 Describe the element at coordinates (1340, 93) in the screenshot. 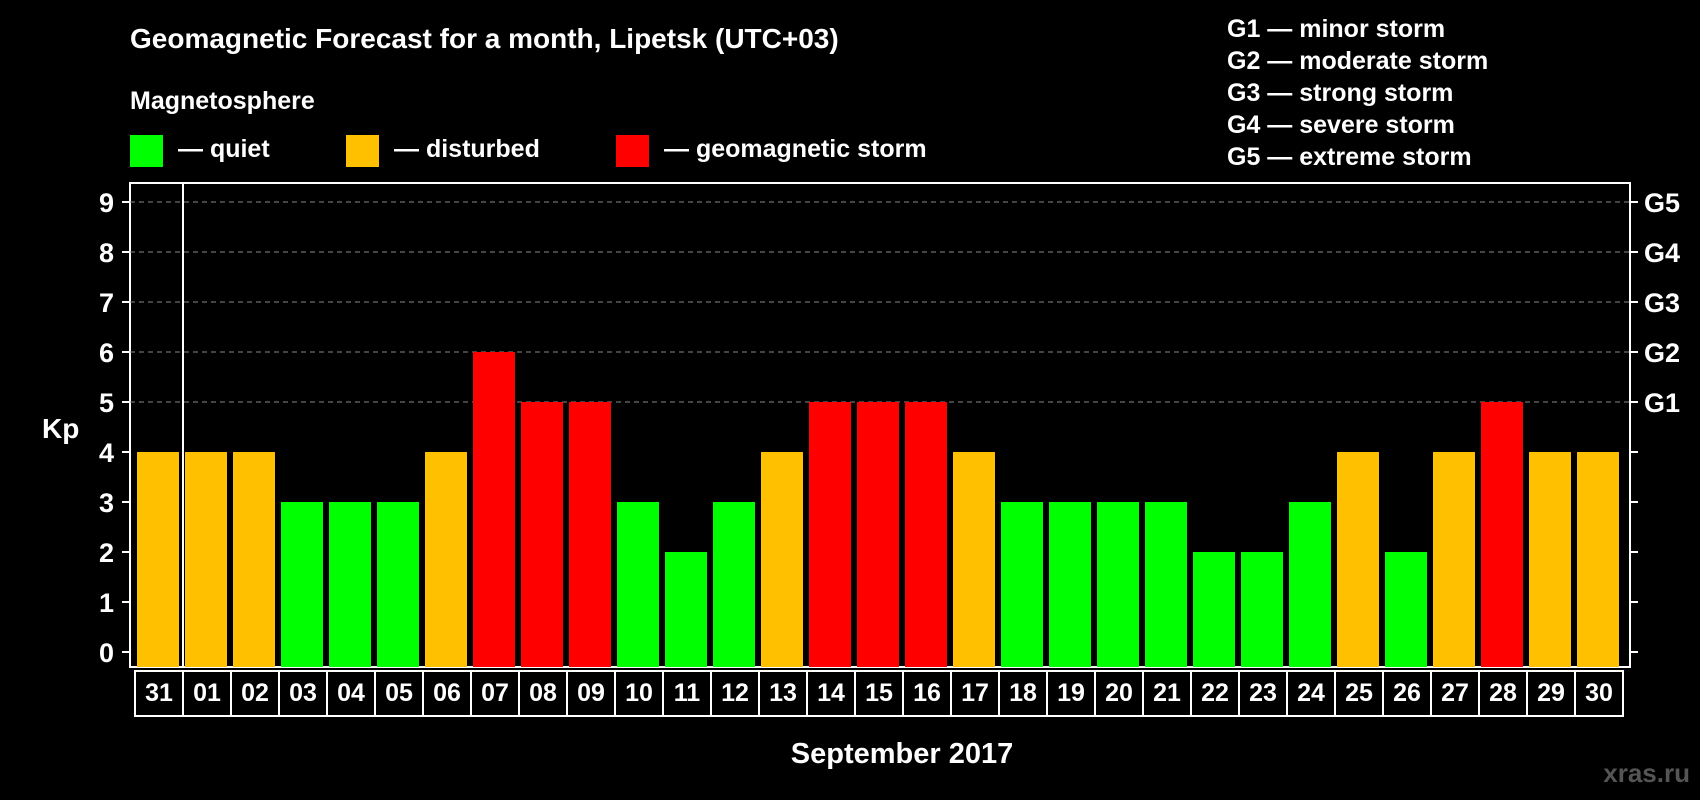

I see `g-legend-g3: G3 — strong storm` at that location.